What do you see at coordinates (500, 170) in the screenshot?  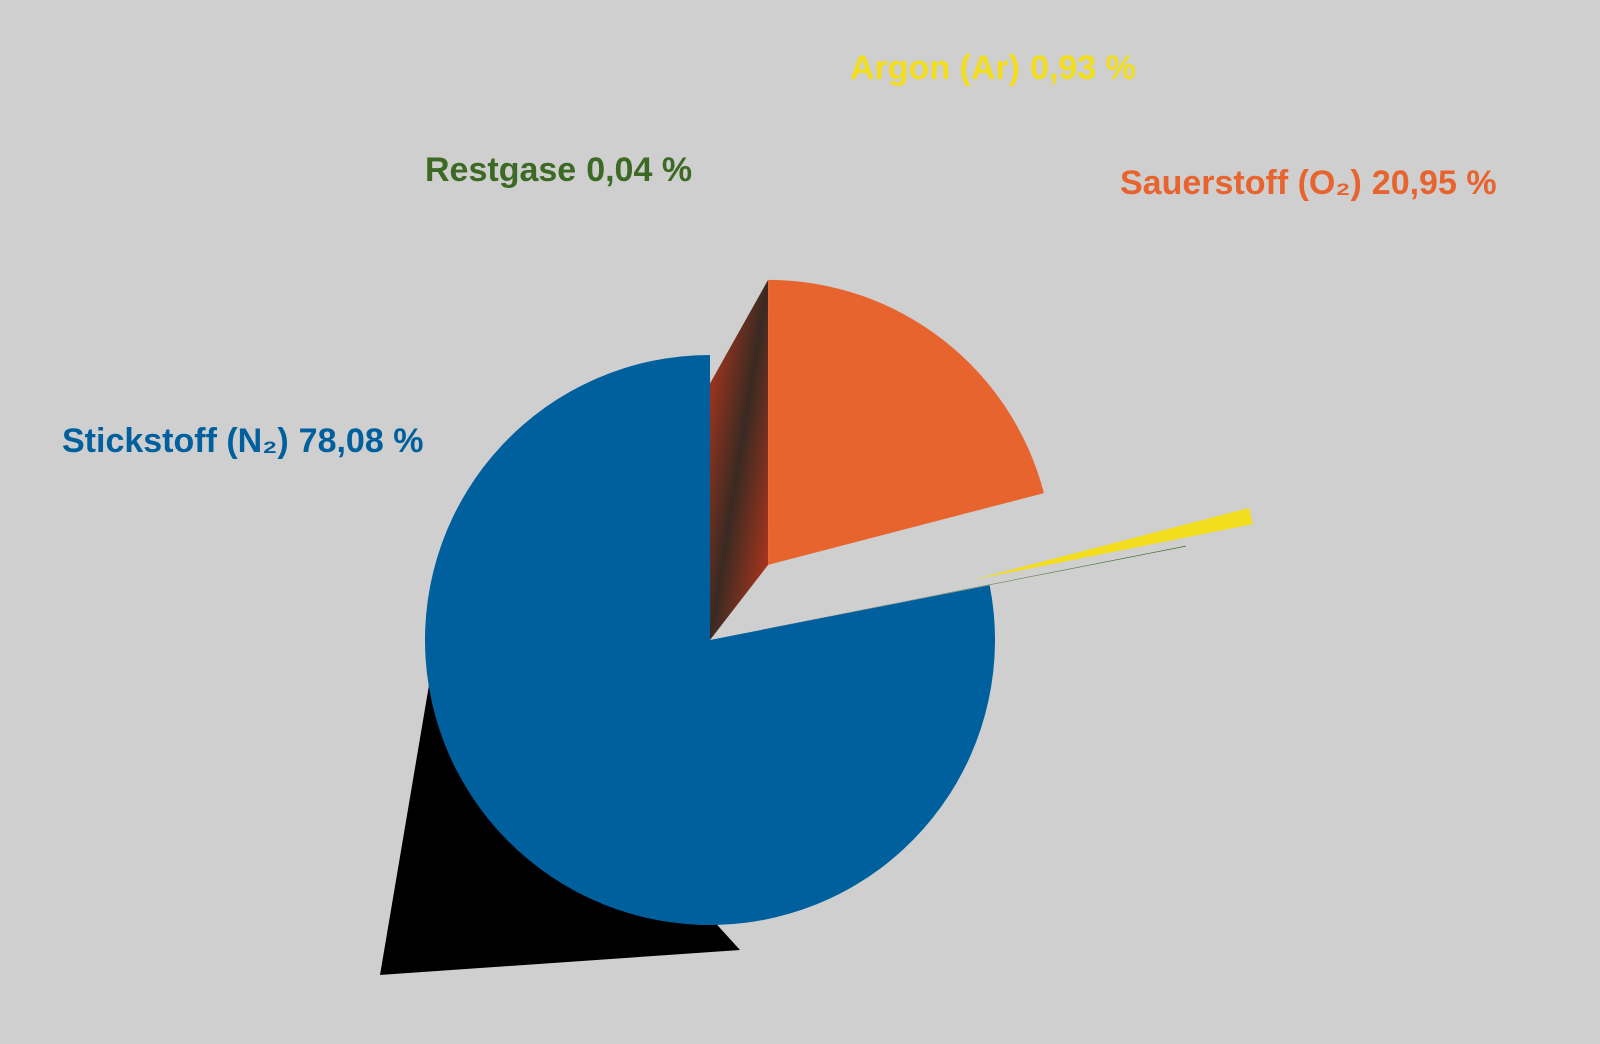 I see `slice-name: Restgase` at bounding box center [500, 170].